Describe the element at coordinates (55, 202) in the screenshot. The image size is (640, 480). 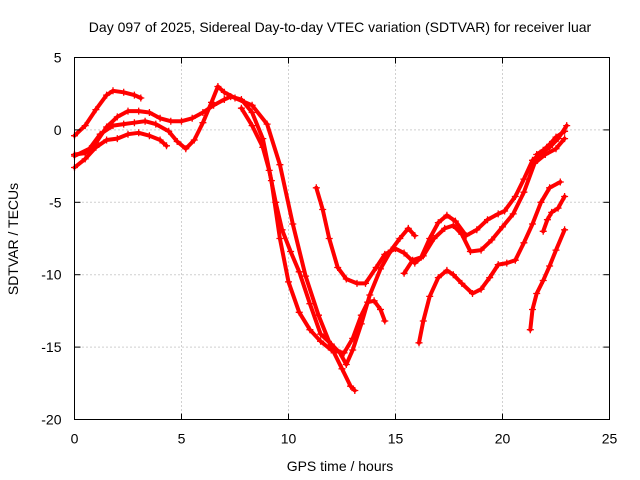
I see `y-tick-label: -5` at that location.